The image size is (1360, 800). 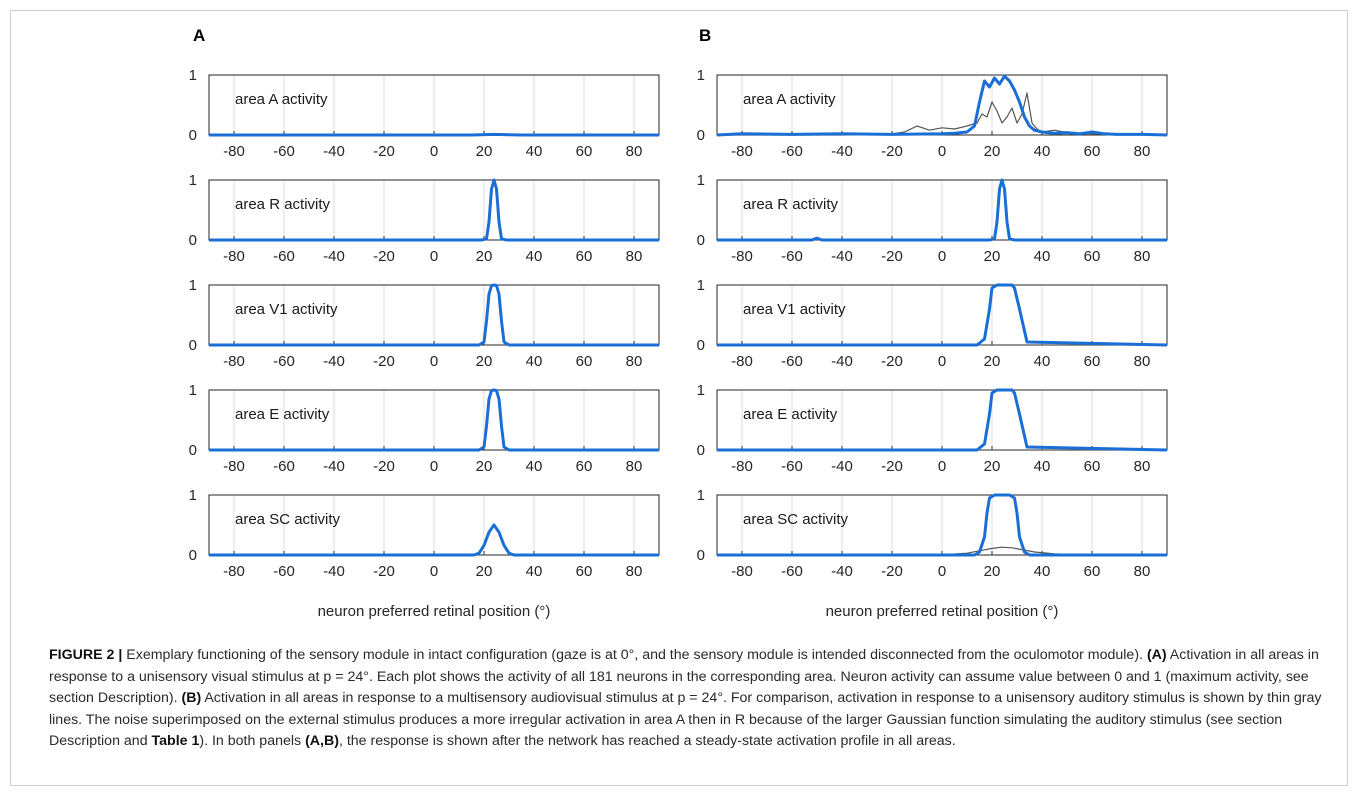 I want to click on area-label: area V1 activity, so click(x=794, y=309).